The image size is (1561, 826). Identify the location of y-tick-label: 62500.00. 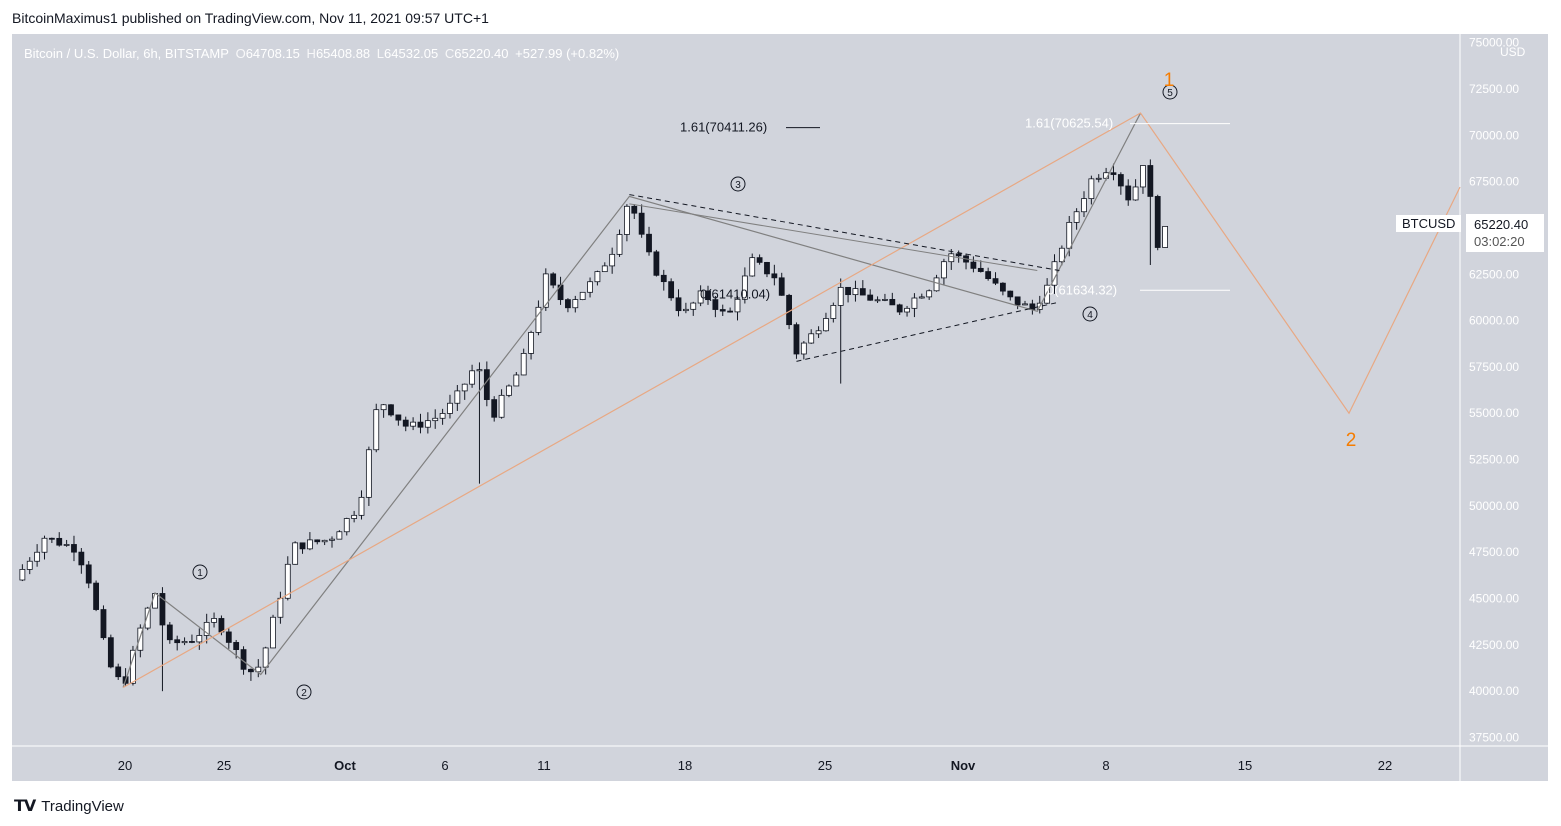
(1494, 274).